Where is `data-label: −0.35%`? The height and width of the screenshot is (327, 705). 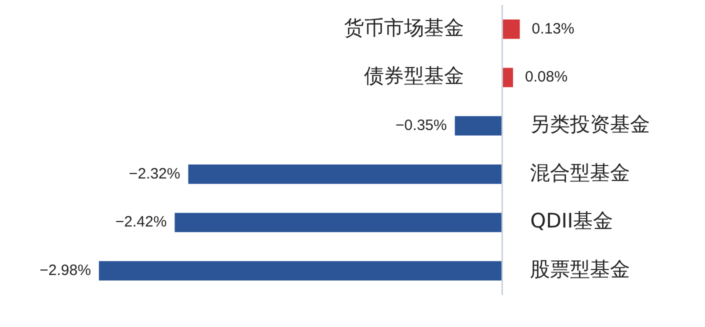
data-label: −0.35% is located at coordinates (421, 125).